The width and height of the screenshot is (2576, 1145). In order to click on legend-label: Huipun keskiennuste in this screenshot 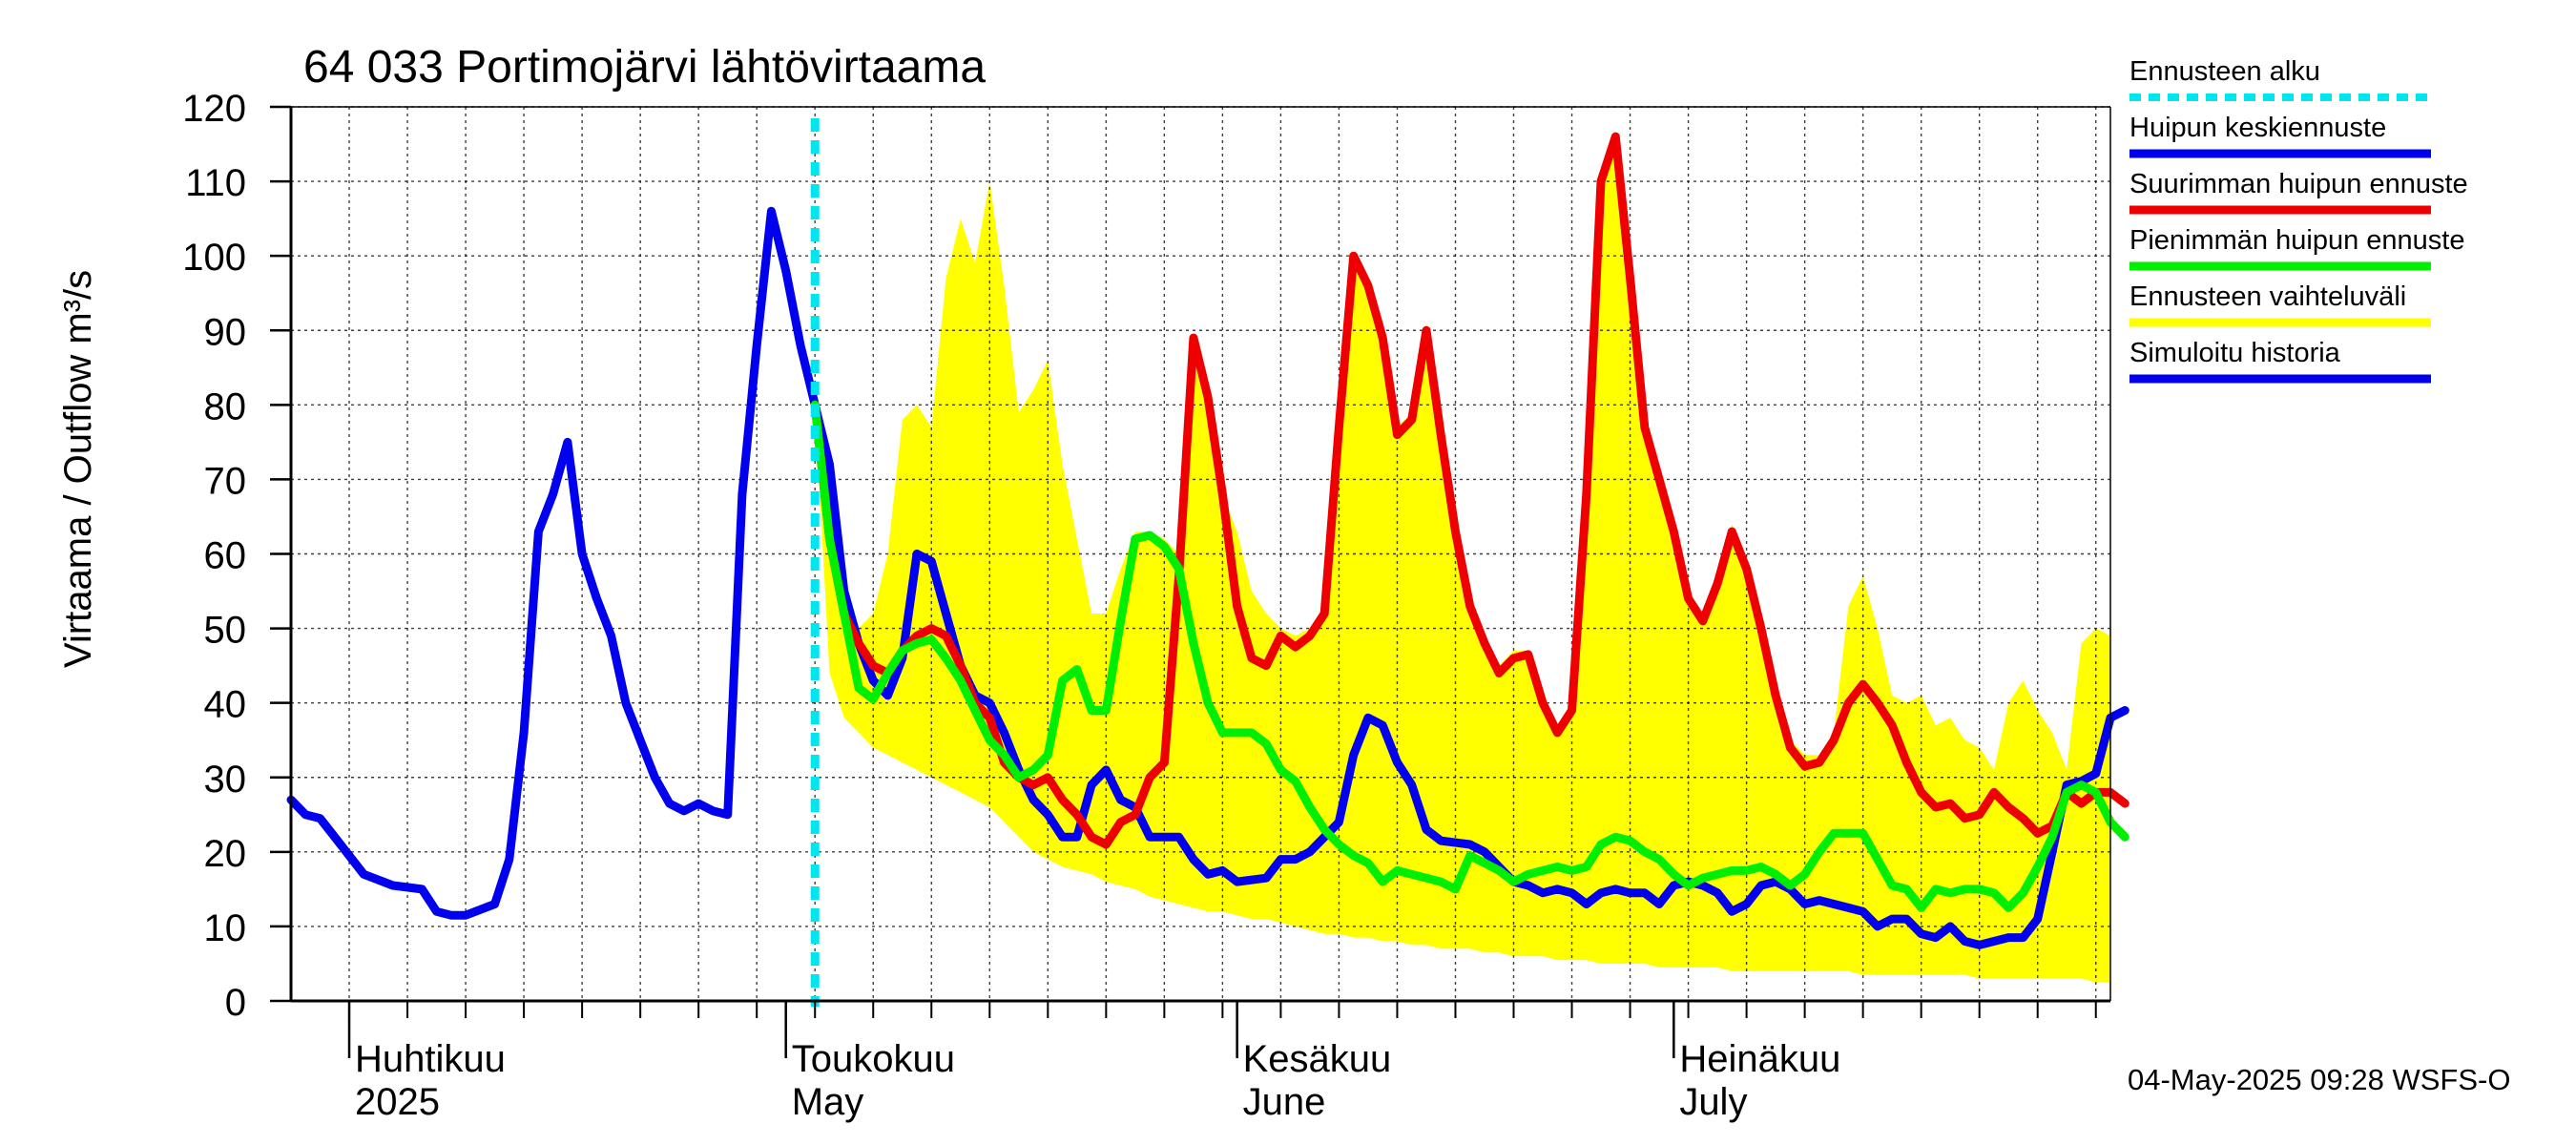, I will do `click(2257, 128)`.